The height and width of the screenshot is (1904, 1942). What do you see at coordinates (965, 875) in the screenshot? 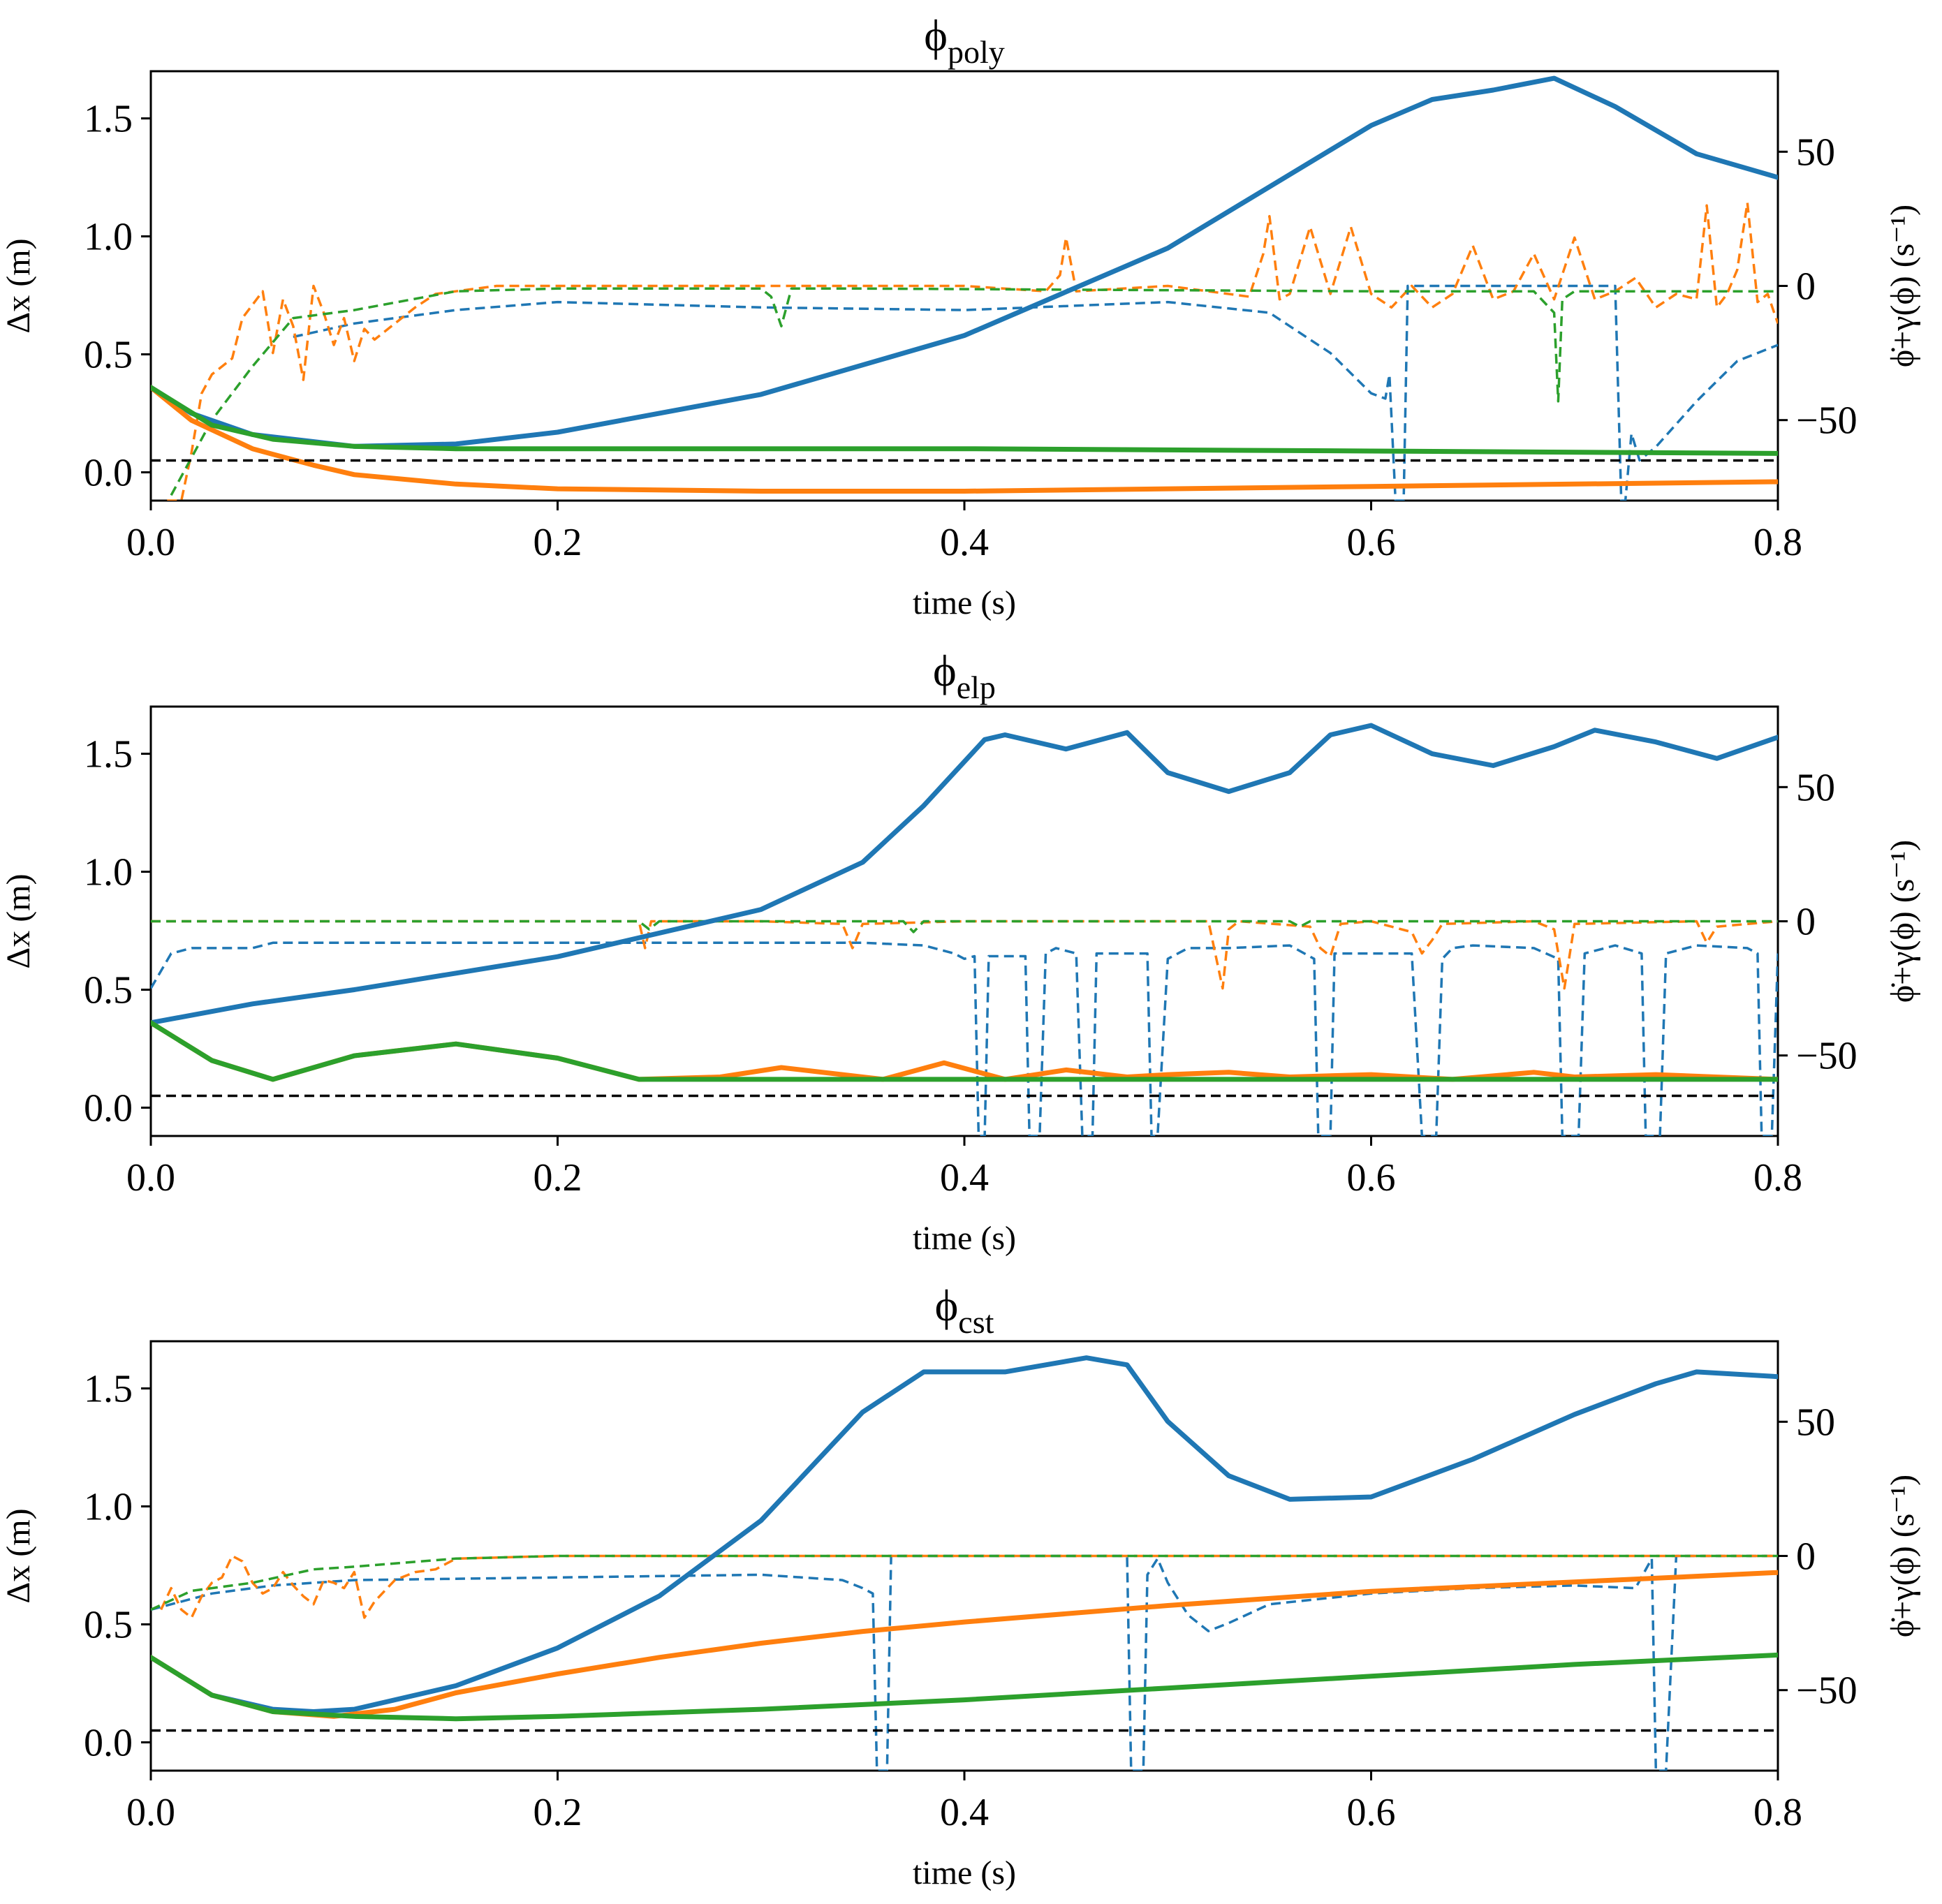
I see `series-dx_blue` at bounding box center [965, 875].